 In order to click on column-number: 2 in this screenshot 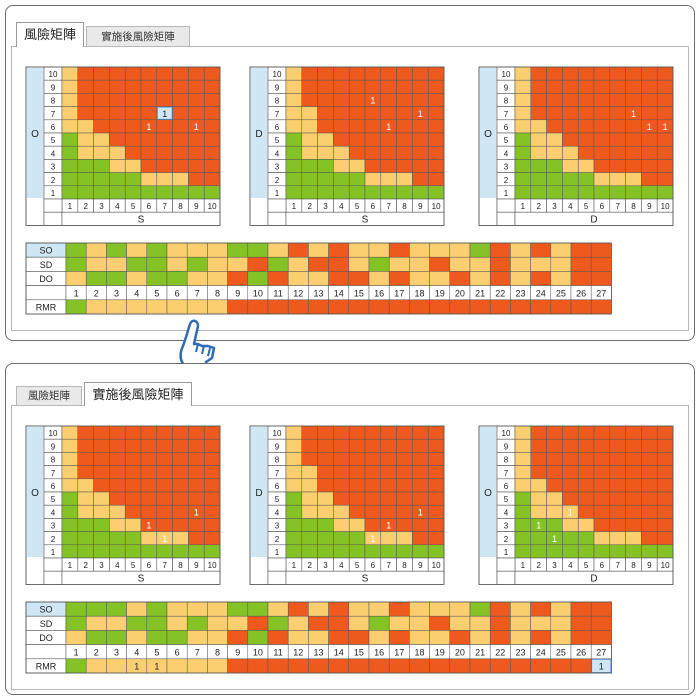, I will do `click(538, 565)`.